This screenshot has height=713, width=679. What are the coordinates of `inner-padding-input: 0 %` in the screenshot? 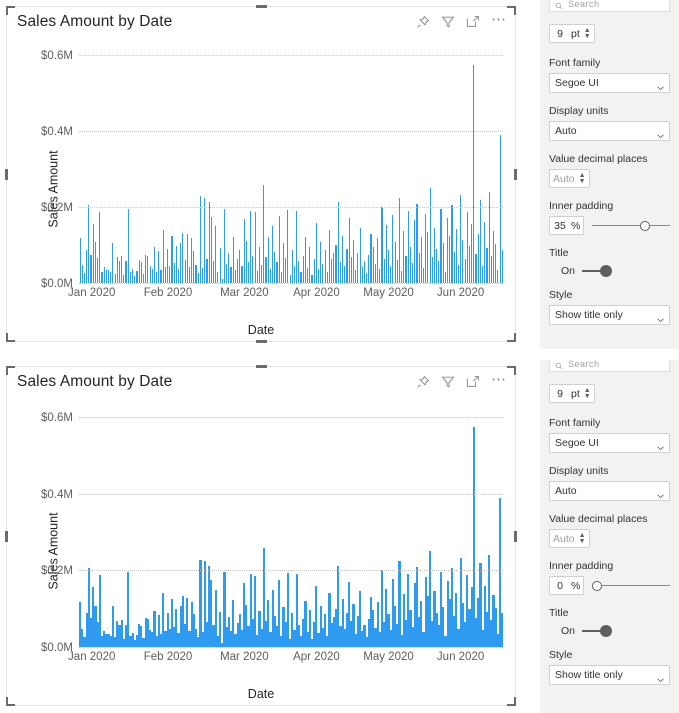 It's located at (567, 585).